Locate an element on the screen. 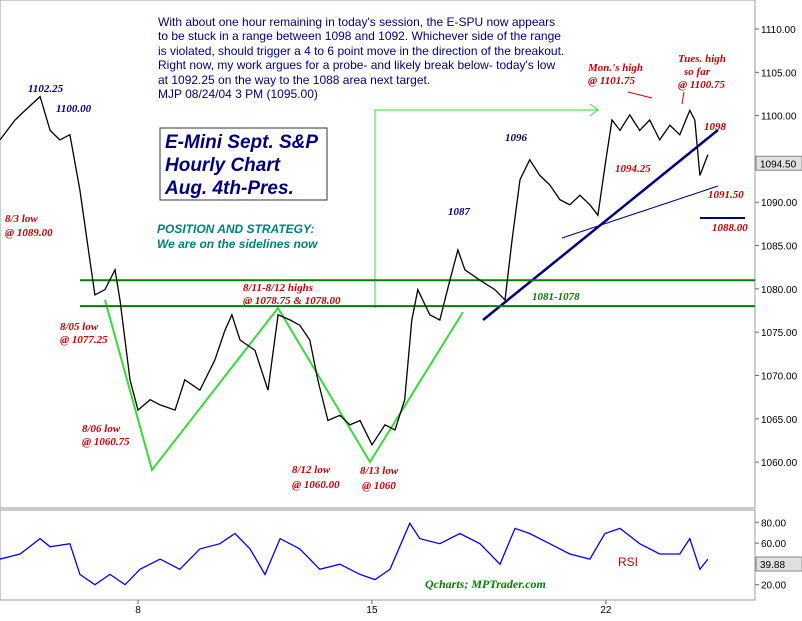  y-tick-label: 1070.00 is located at coordinates (779, 376).